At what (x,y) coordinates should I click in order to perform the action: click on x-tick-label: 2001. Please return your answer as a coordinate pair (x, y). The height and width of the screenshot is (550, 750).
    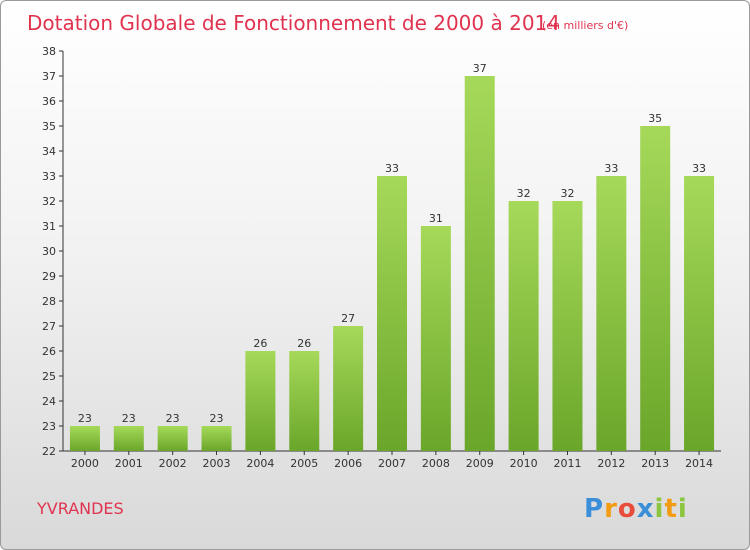
    Looking at the image, I should click on (129, 463).